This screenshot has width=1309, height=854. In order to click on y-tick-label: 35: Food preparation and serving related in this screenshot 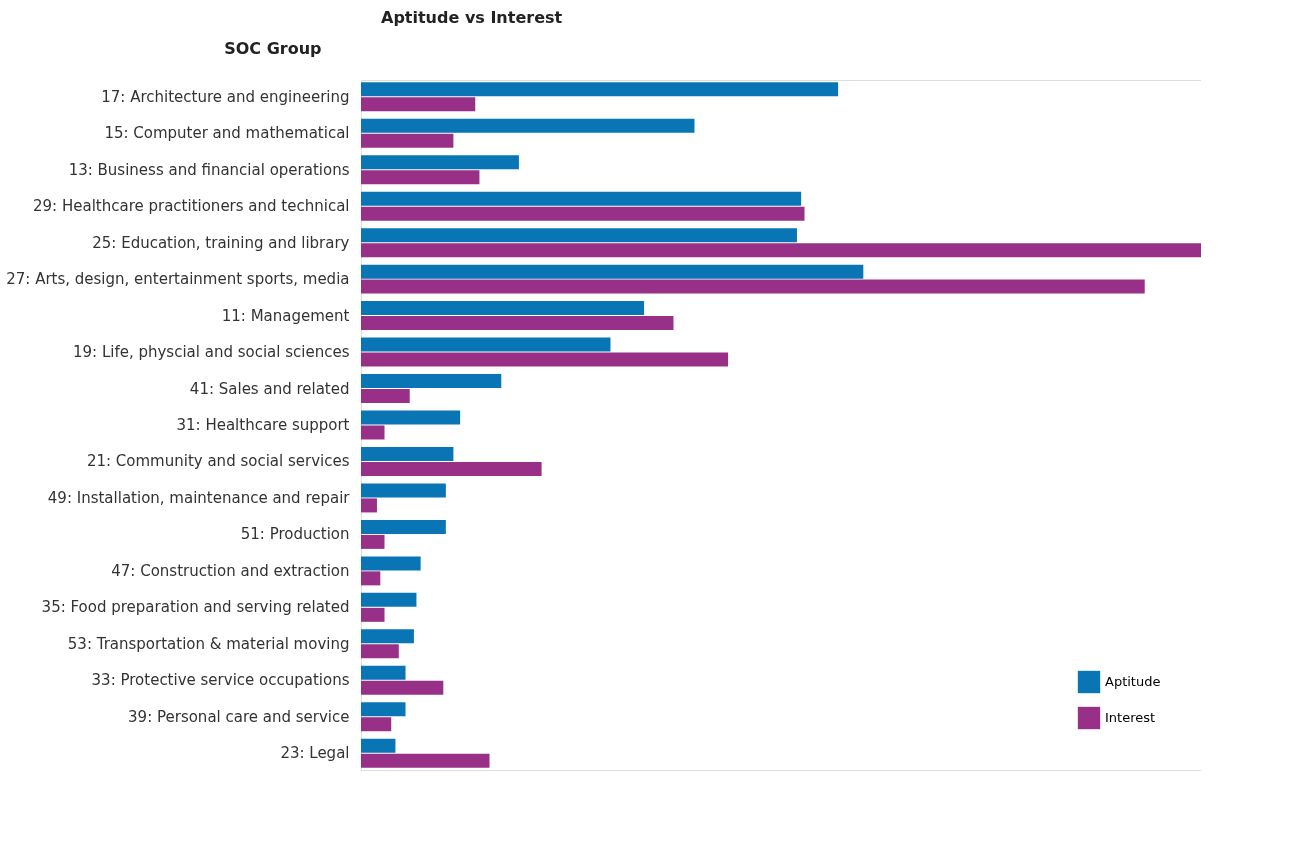, I will do `click(195, 607)`.